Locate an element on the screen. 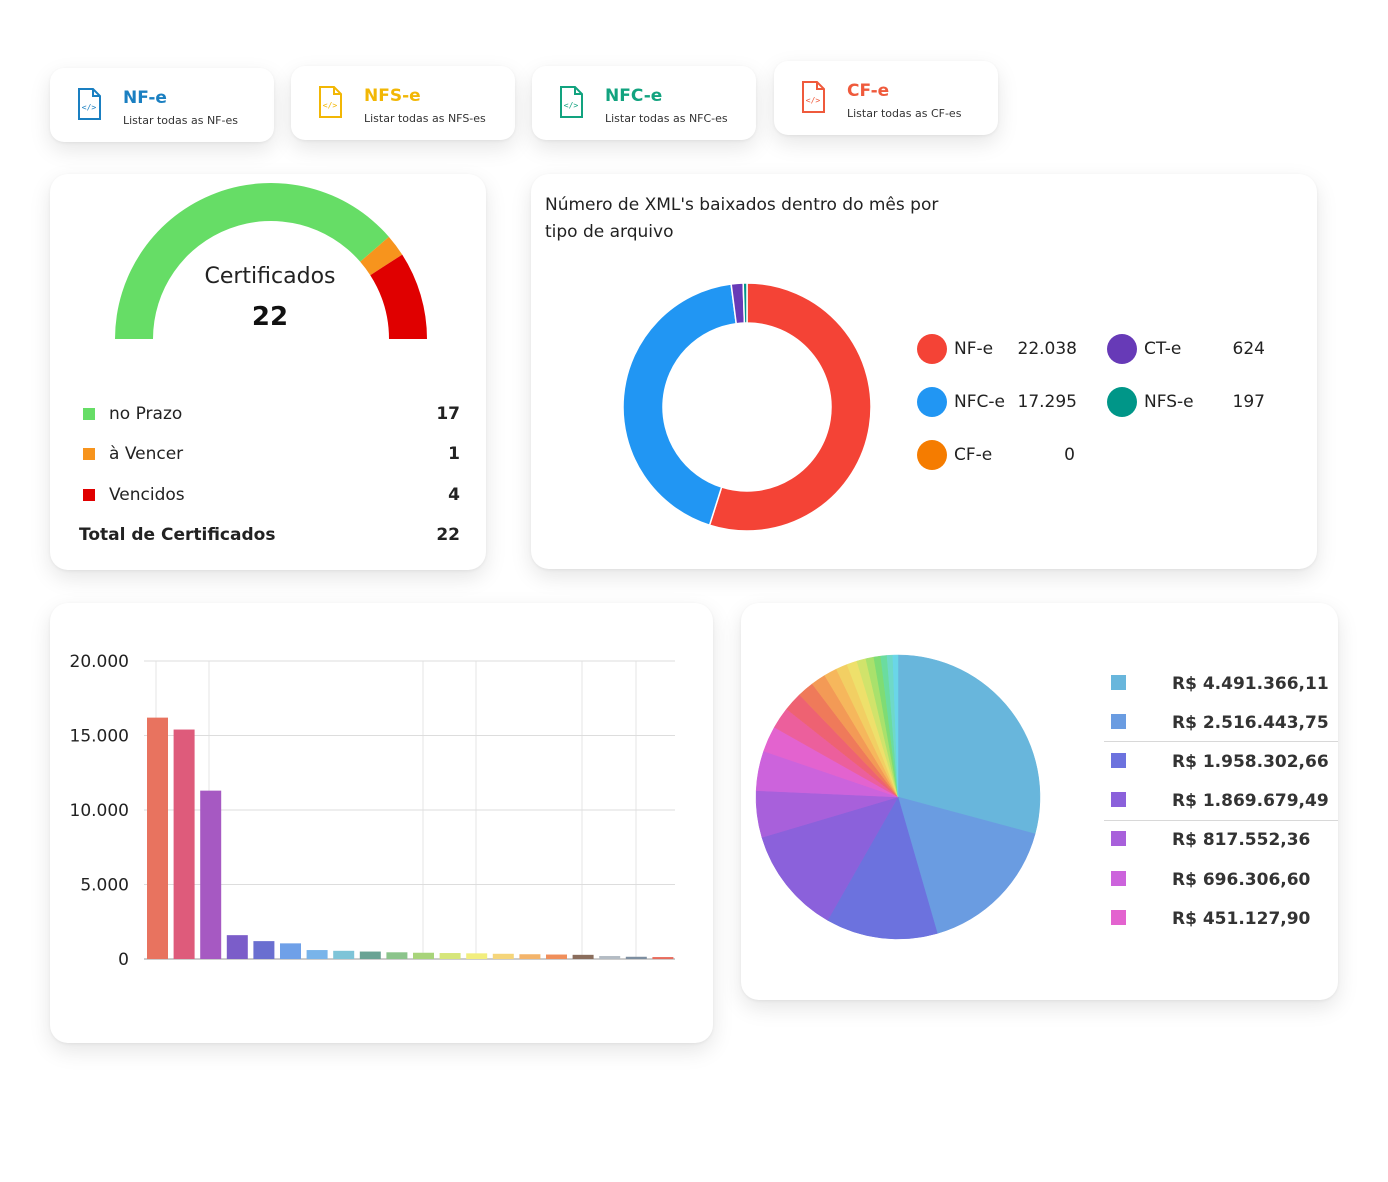 The height and width of the screenshot is (1182, 1388). legend-row-vencidos: Vencidos 4 is located at coordinates (270, 495).